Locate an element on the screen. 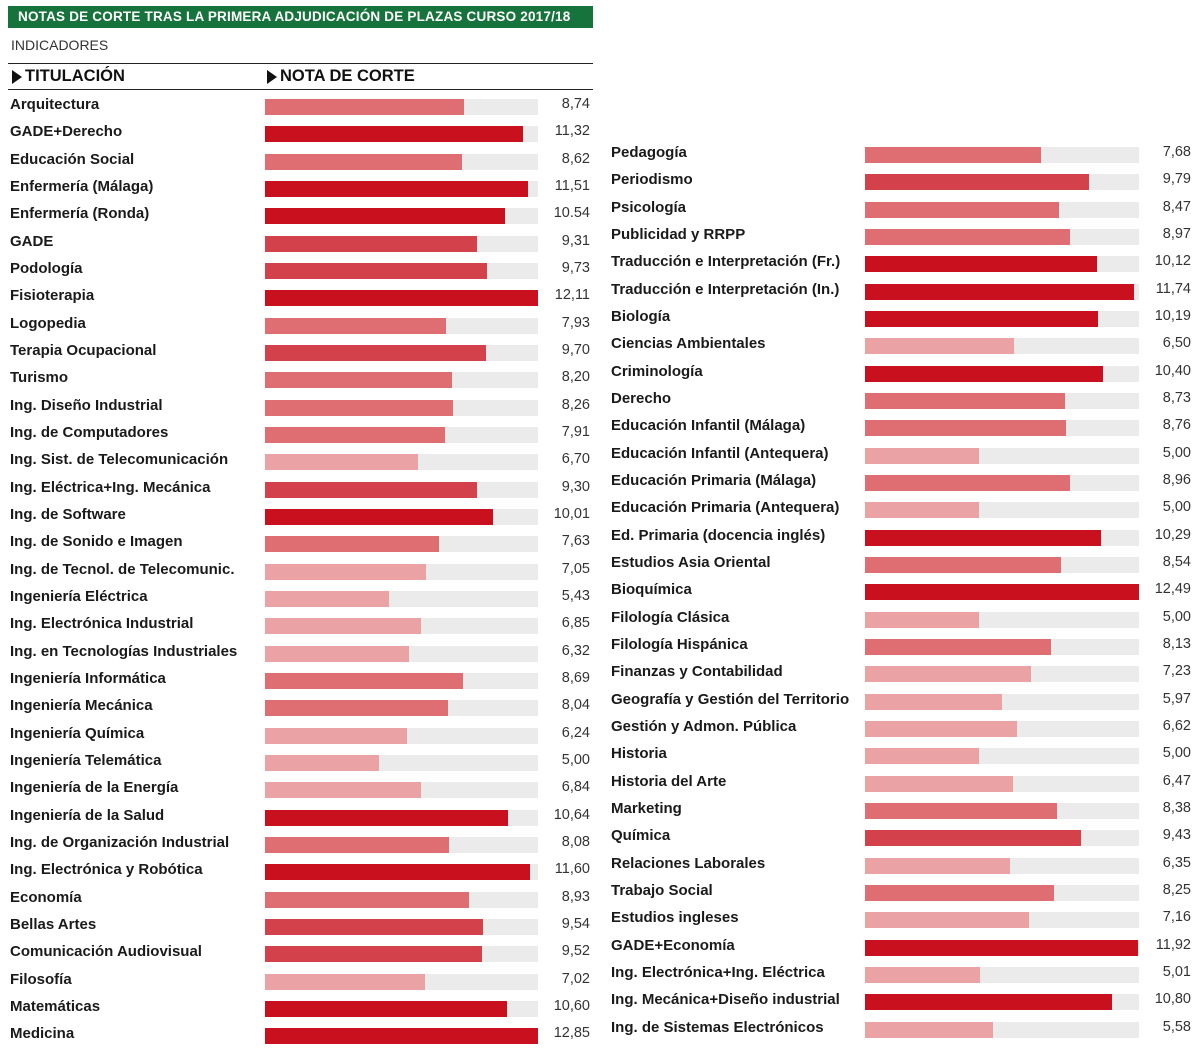 This screenshot has height=1049, width=1200. chart-row: Medicina 12,85 is located at coordinates (300, 1035).